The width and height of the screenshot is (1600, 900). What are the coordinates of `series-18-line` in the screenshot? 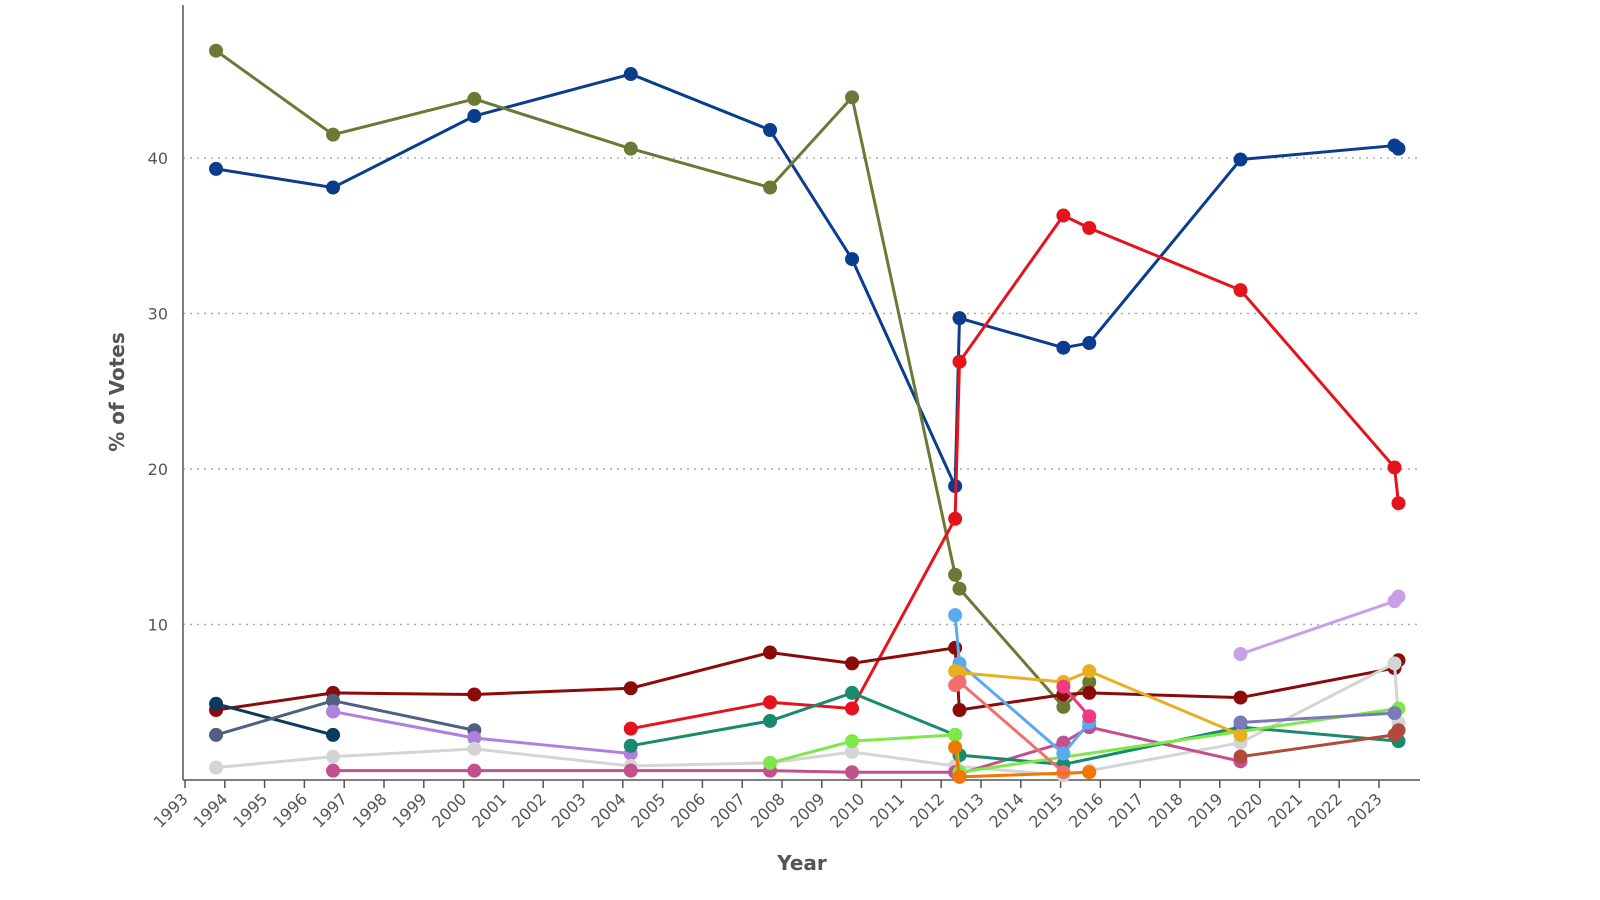 It's located at (1317, 717).